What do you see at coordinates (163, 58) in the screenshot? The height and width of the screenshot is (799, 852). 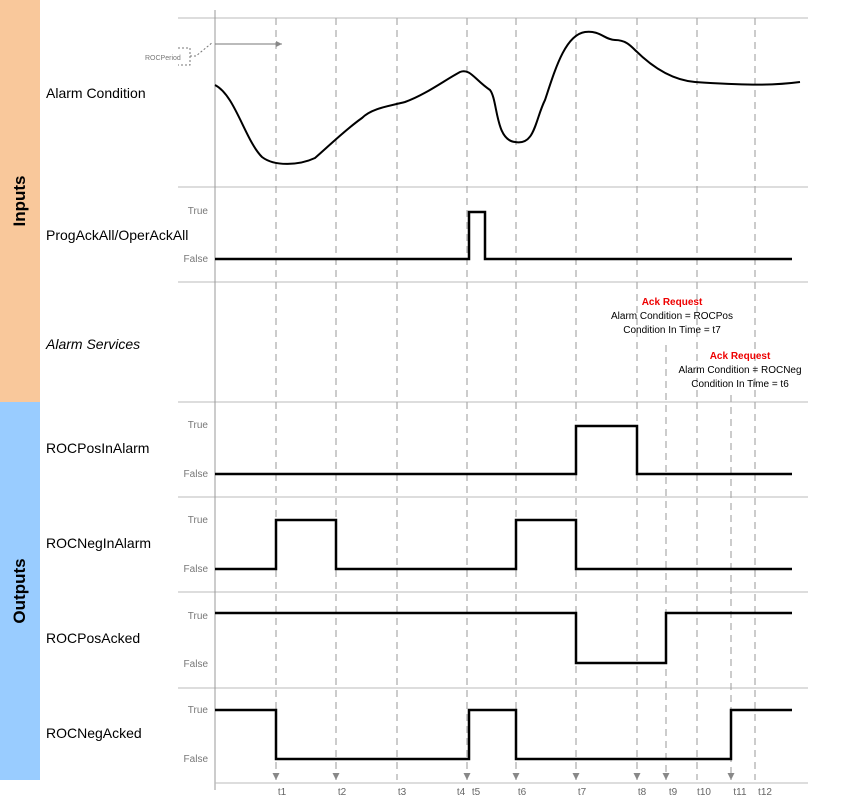 I see `roc-period-label: ROCPeriod` at bounding box center [163, 58].